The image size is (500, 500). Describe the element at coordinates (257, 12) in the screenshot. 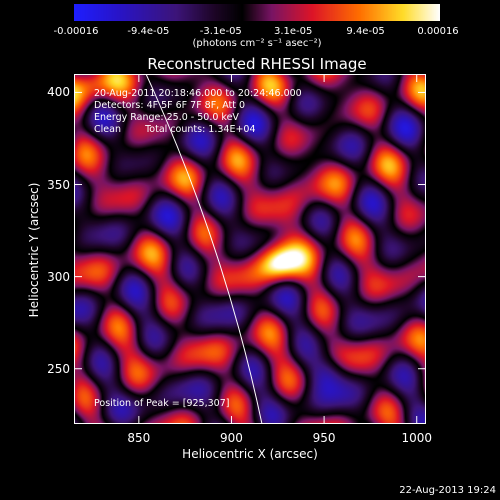

I see `colorbar` at that location.